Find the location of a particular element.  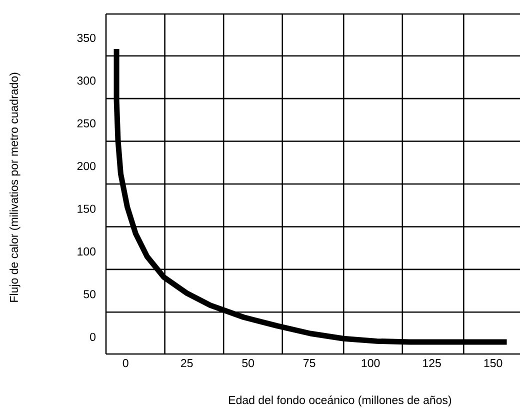

y-tick-label: 200 is located at coordinates (86, 166).